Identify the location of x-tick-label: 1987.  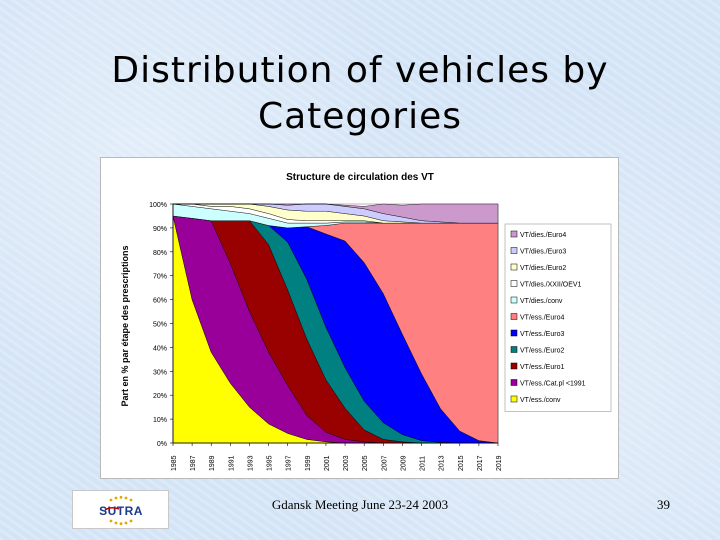
(193, 463).